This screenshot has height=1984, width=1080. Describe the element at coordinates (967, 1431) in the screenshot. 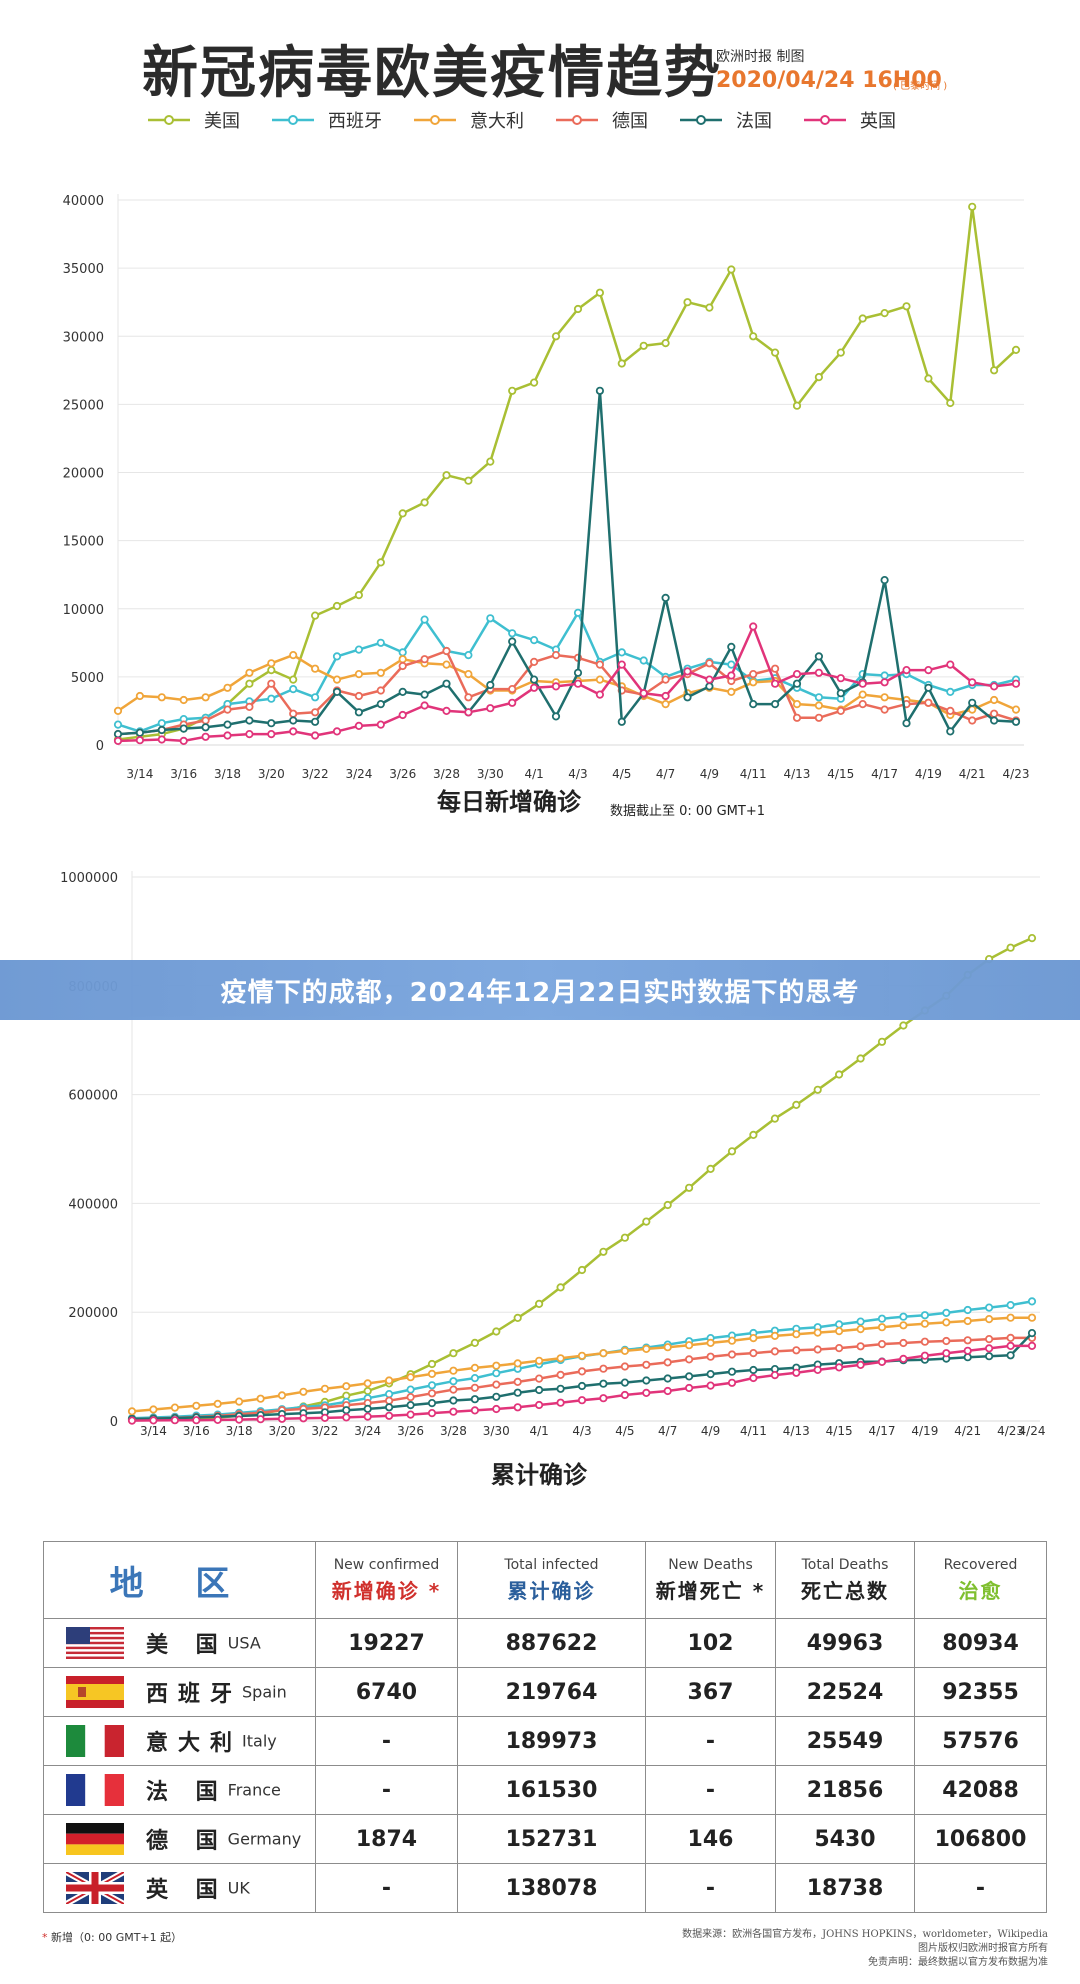

I see `x-tick-label: 4/21` at that location.